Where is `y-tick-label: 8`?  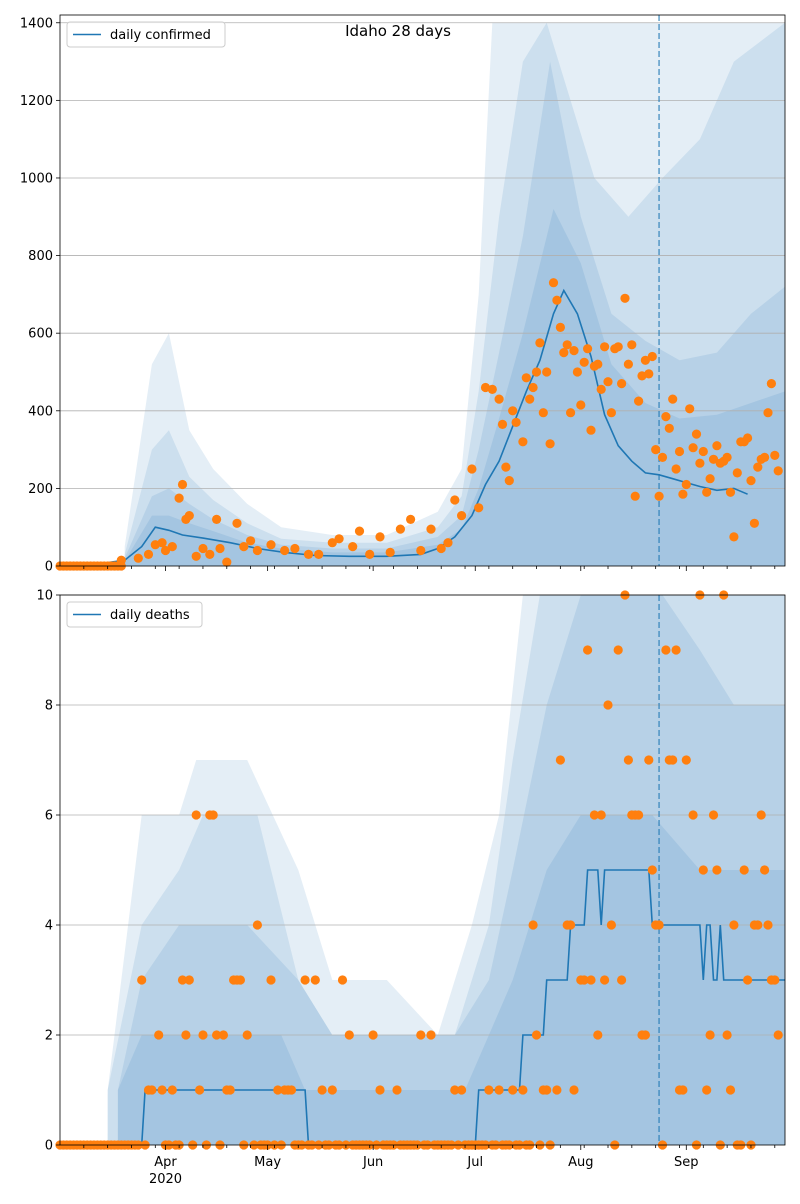
y-tick-label: 8 is located at coordinates (49, 706).